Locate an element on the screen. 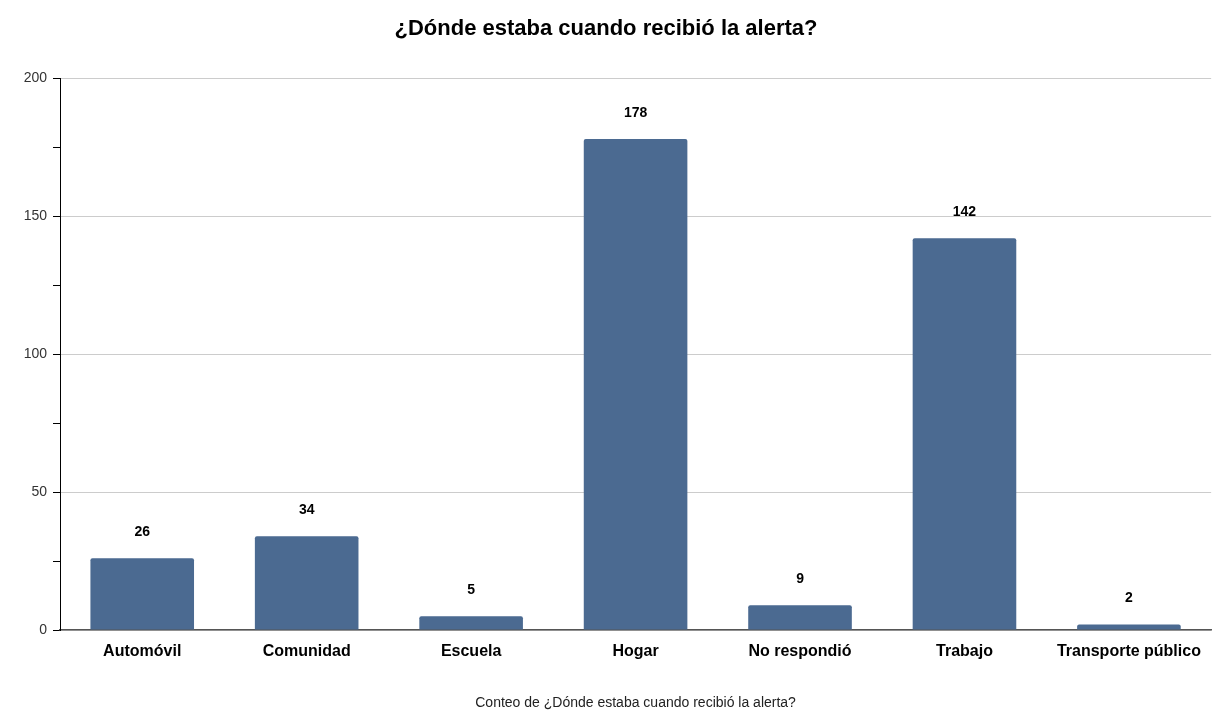  x-tick-label: Trabajo is located at coordinates (965, 651).